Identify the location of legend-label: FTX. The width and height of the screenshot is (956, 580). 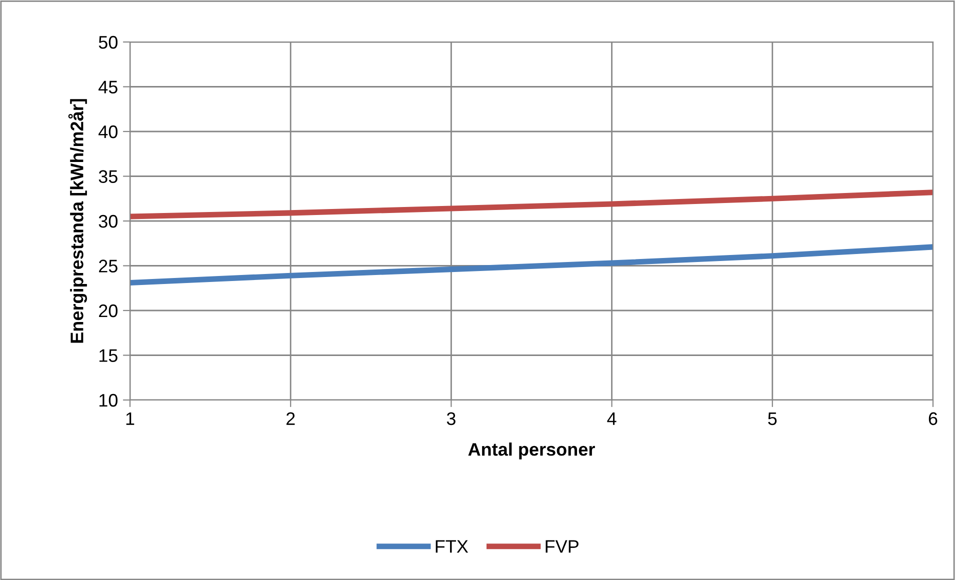
(452, 546).